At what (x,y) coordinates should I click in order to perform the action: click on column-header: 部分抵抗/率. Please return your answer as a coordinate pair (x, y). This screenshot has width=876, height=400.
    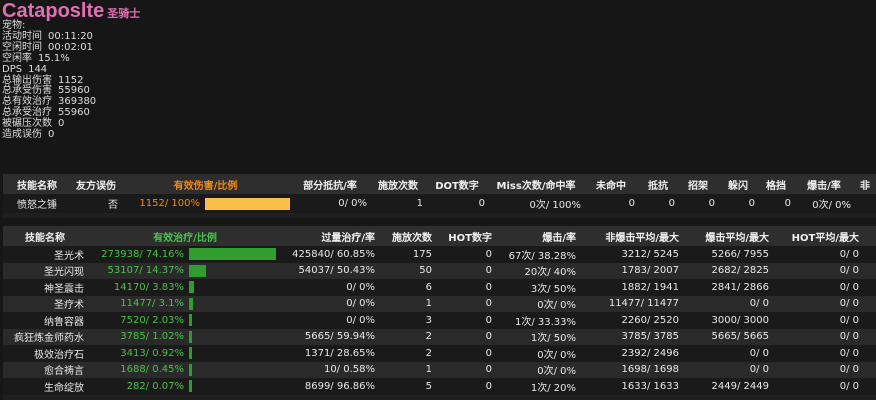
    Looking at the image, I should click on (330, 186).